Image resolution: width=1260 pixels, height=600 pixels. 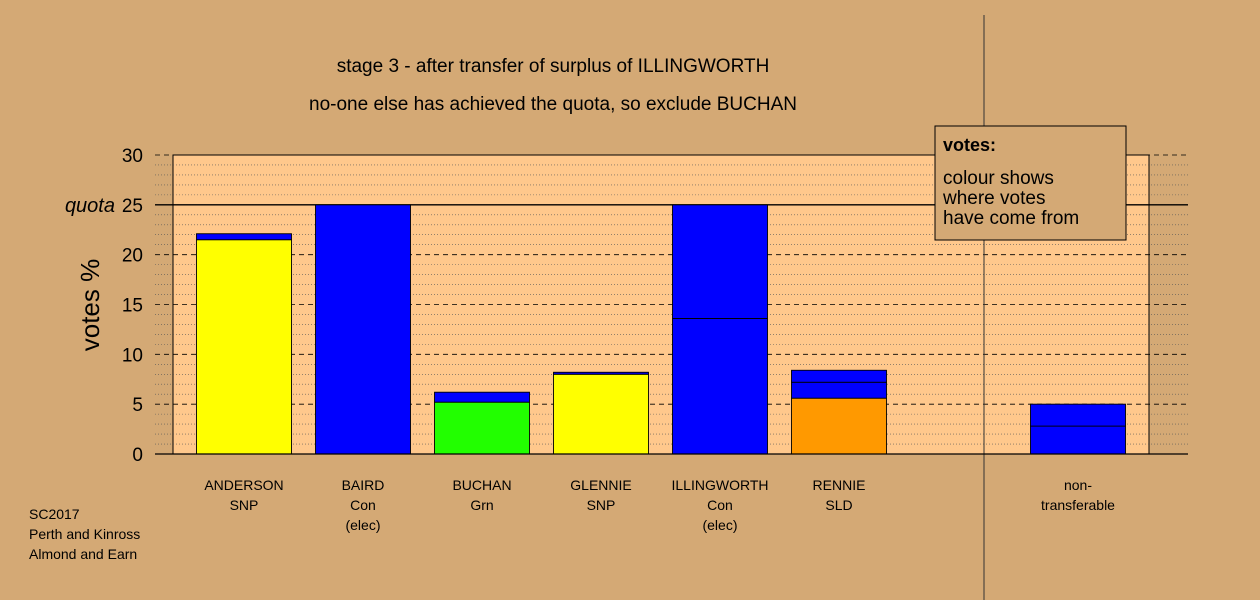 I want to click on candidate-name-label: GLENNIE, so click(x=600, y=485).